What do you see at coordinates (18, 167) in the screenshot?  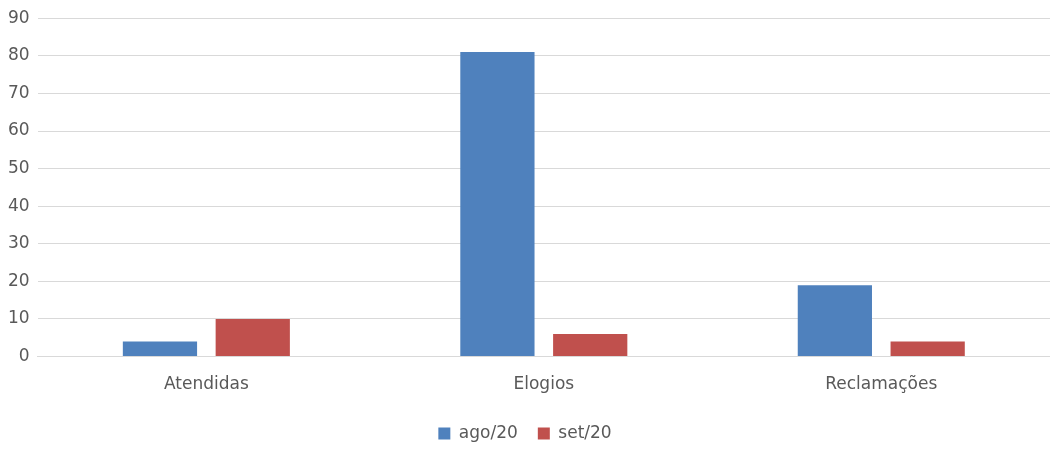 I see `y-tick-label: 50` at bounding box center [18, 167].